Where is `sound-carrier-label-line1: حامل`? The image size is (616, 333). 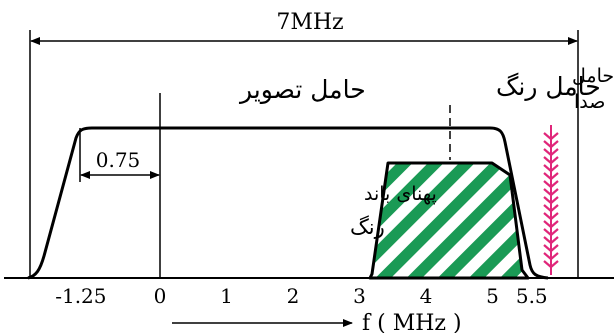 sound-carrier-label-line1: حامل is located at coordinates (593, 76).